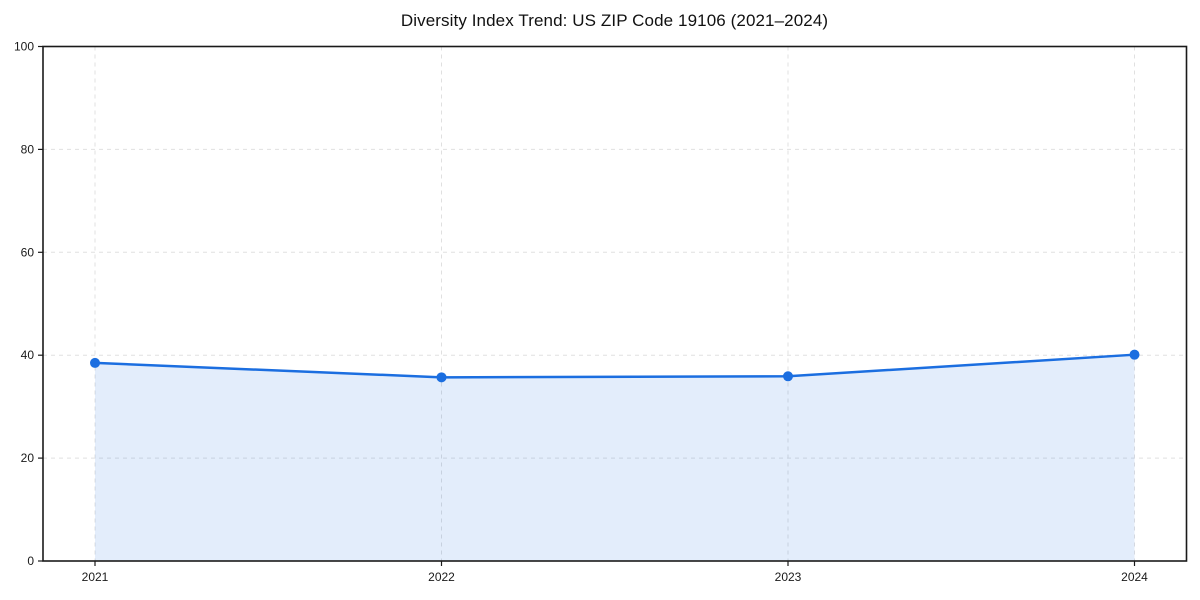 This screenshot has height=600, width=1200. What do you see at coordinates (28, 149) in the screenshot?
I see `y-axis-tick-label: 80` at bounding box center [28, 149].